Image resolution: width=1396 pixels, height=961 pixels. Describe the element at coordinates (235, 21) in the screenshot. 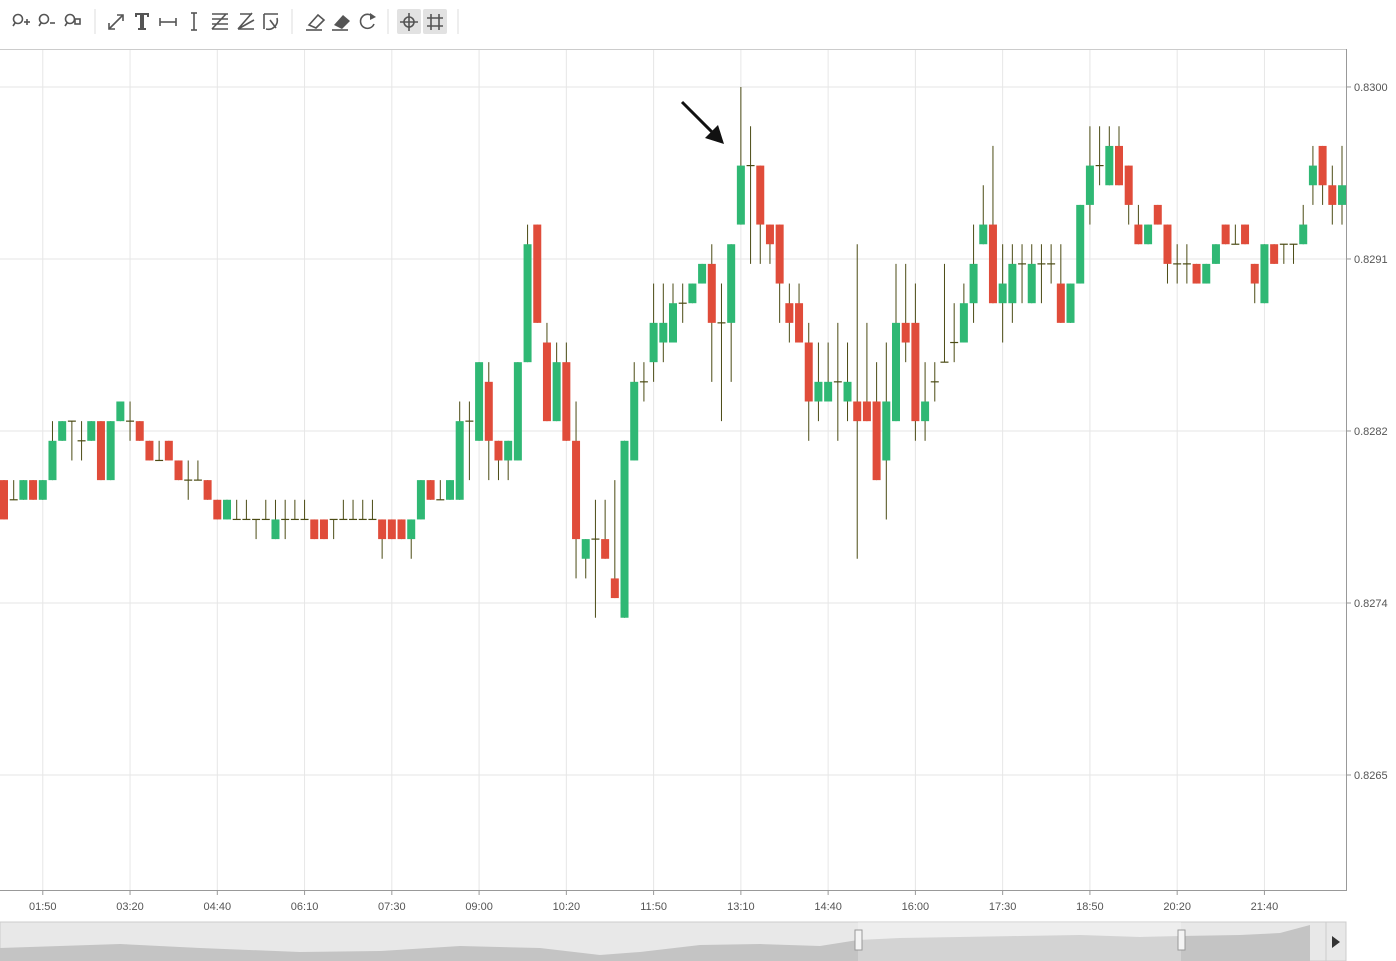

I see `toolbar` at that location.